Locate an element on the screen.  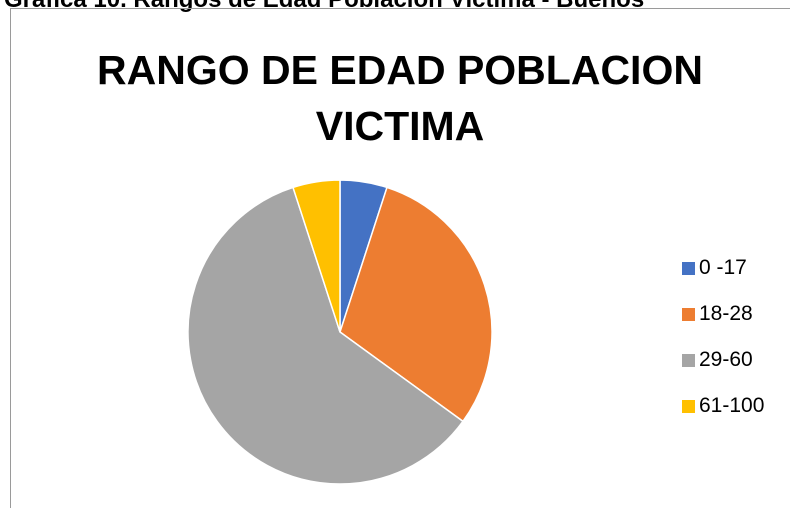
legend-label-61-100: 61-100 is located at coordinates (732, 405).